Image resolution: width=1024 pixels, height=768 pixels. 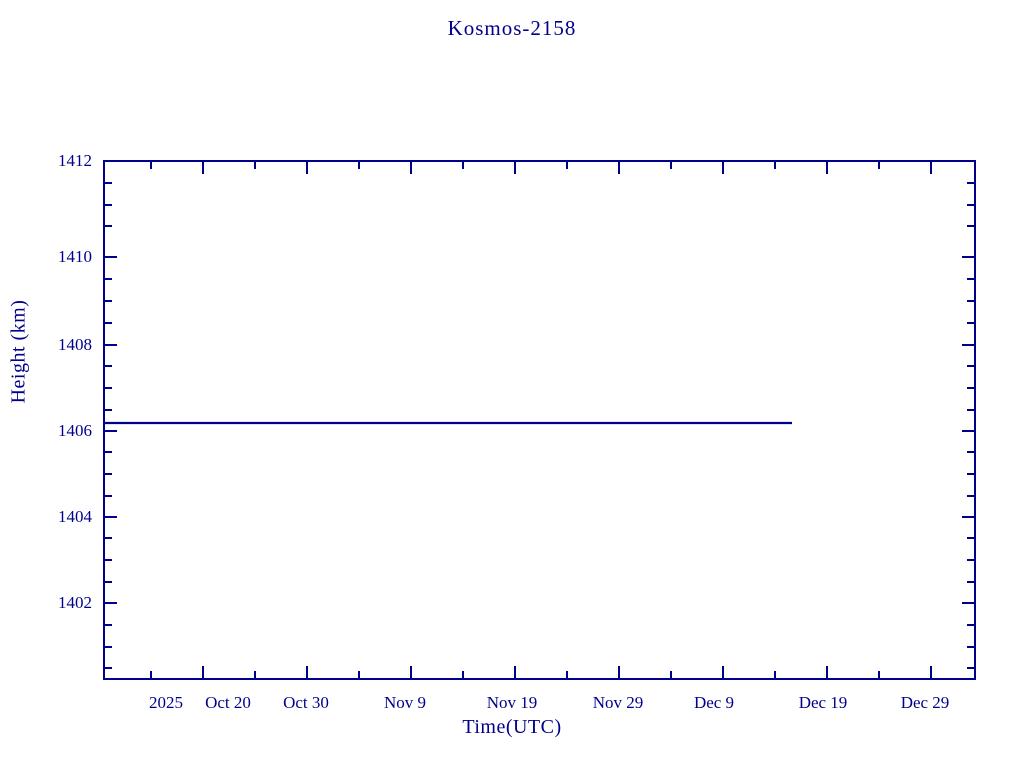 I want to click on x-axis-title: Time(UTC), so click(x=512, y=727).